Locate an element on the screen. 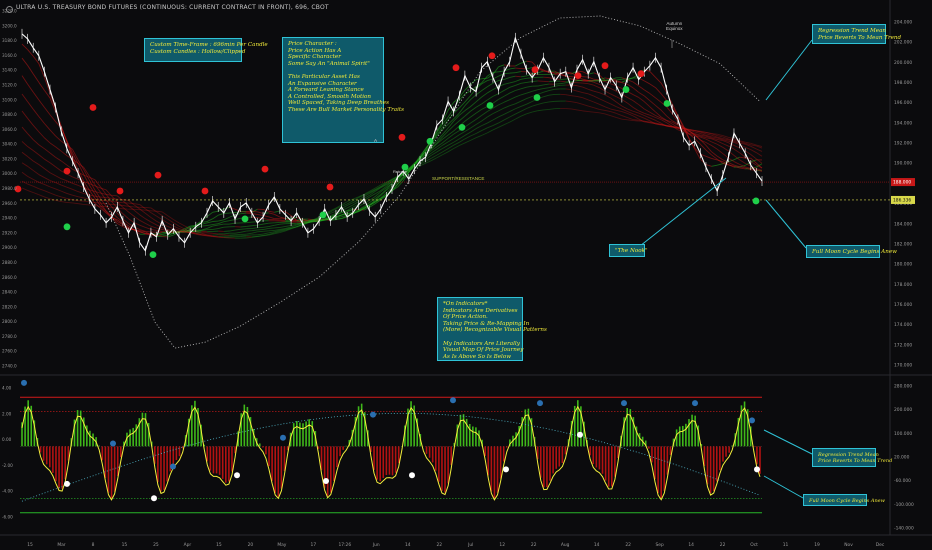 The height and width of the screenshot is (550, 932). time-tick-label: Apr is located at coordinates (188, 545).